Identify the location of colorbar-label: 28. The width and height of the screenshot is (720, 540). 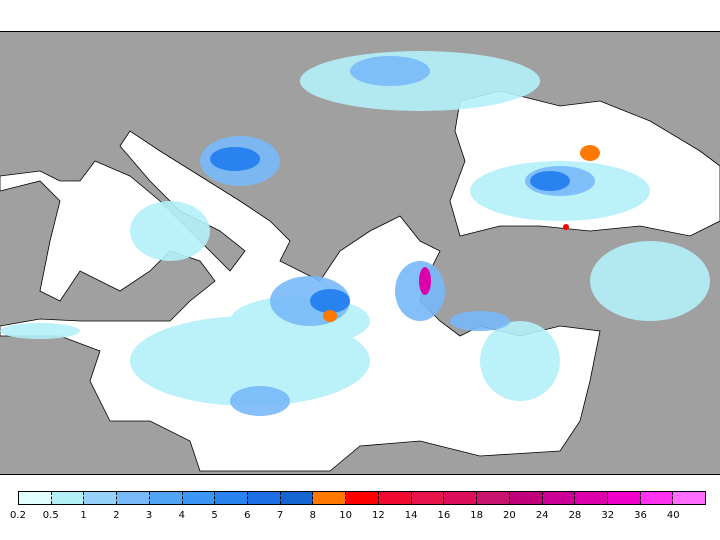
(575, 515).